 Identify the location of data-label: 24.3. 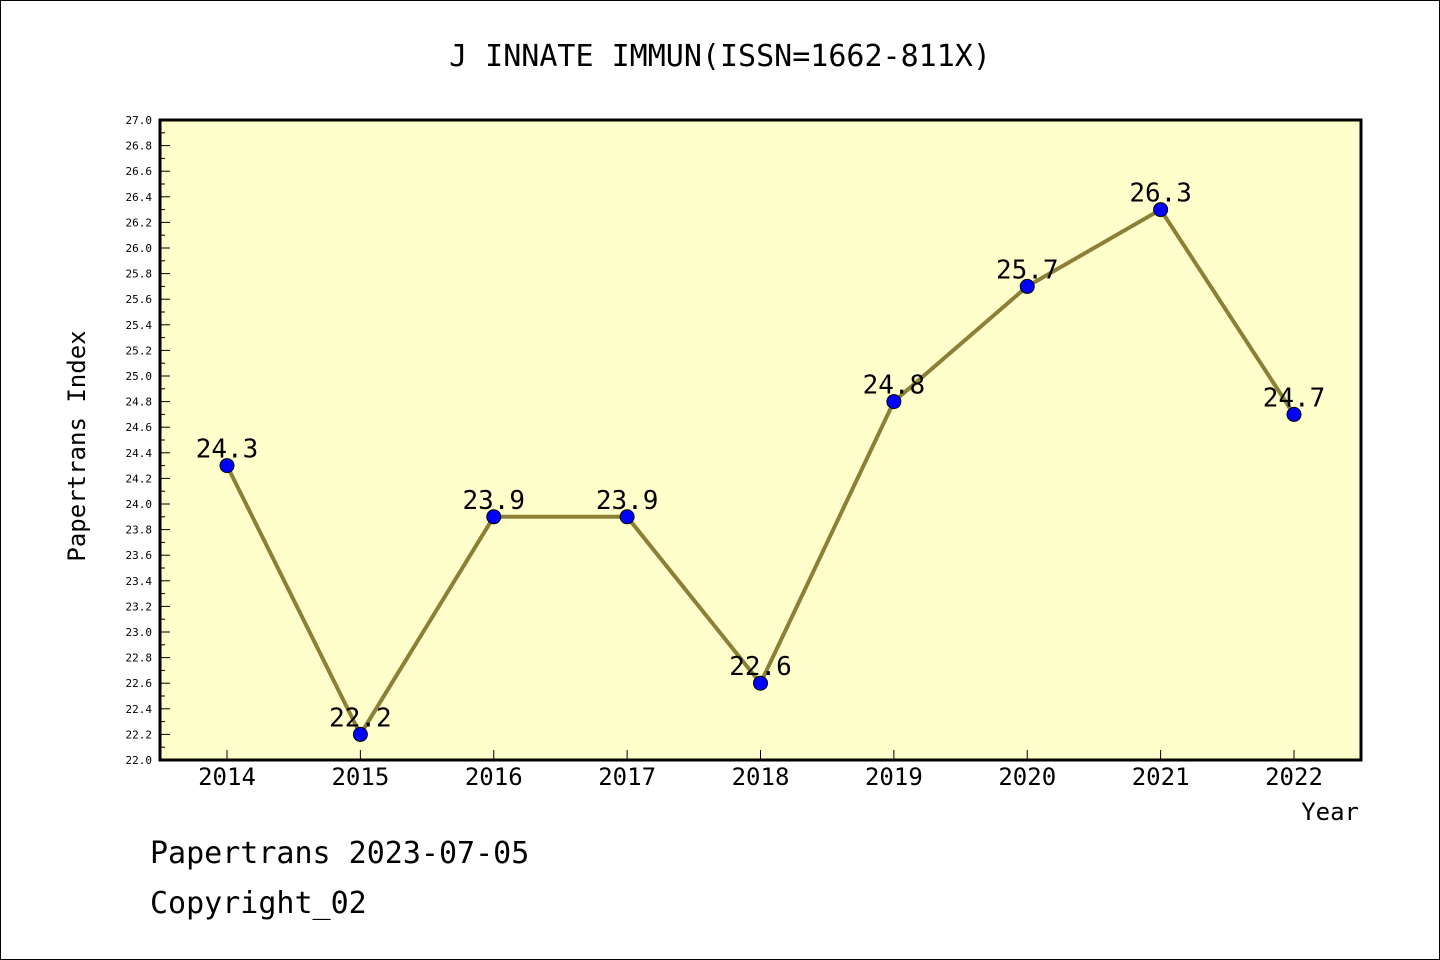
(227, 450).